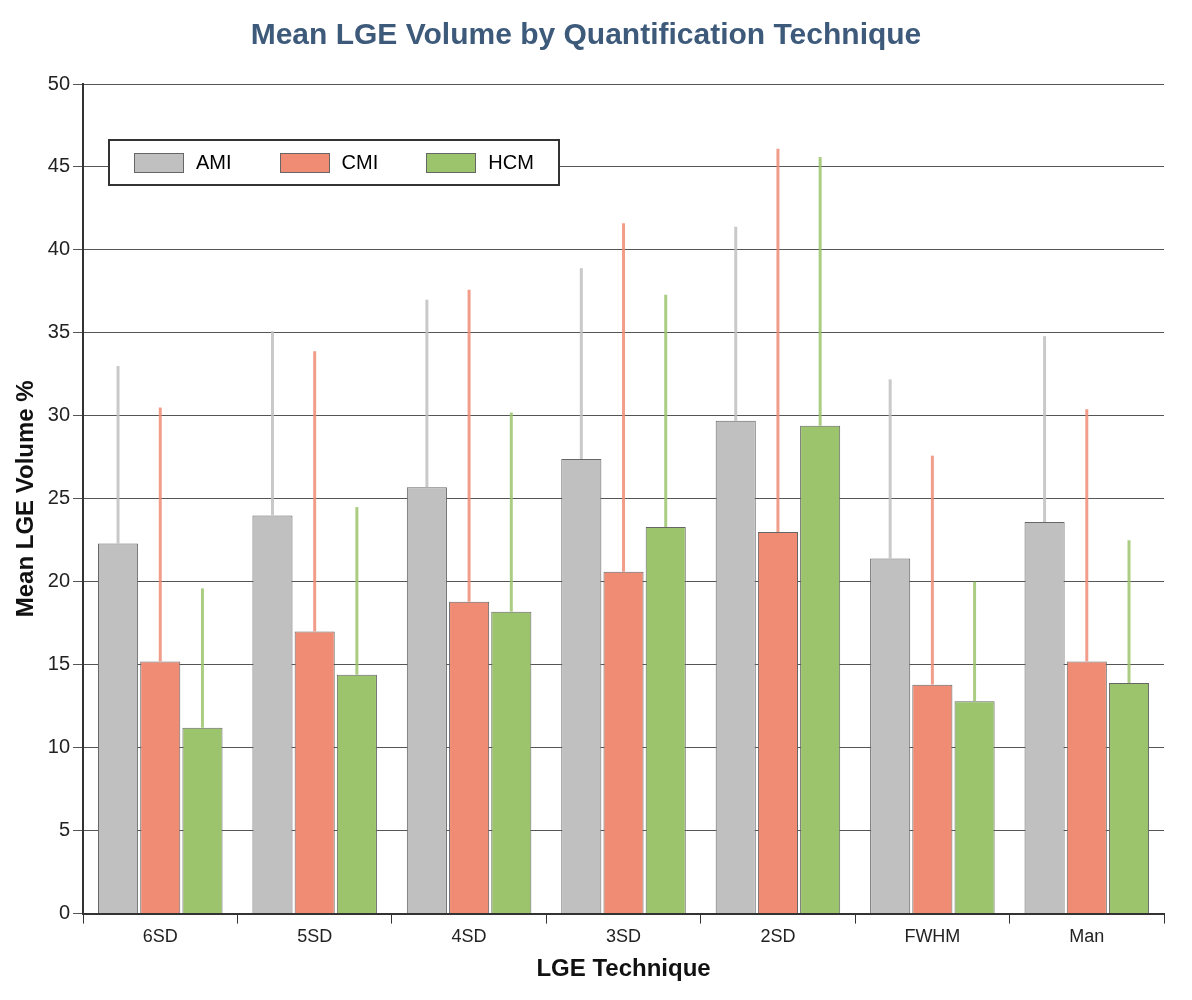 This screenshot has width=1192, height=1000. What do you see at coordinates (59, 663) in the screenshot?
I see `y-tick-label: 15` at bounding box center [59, 663].